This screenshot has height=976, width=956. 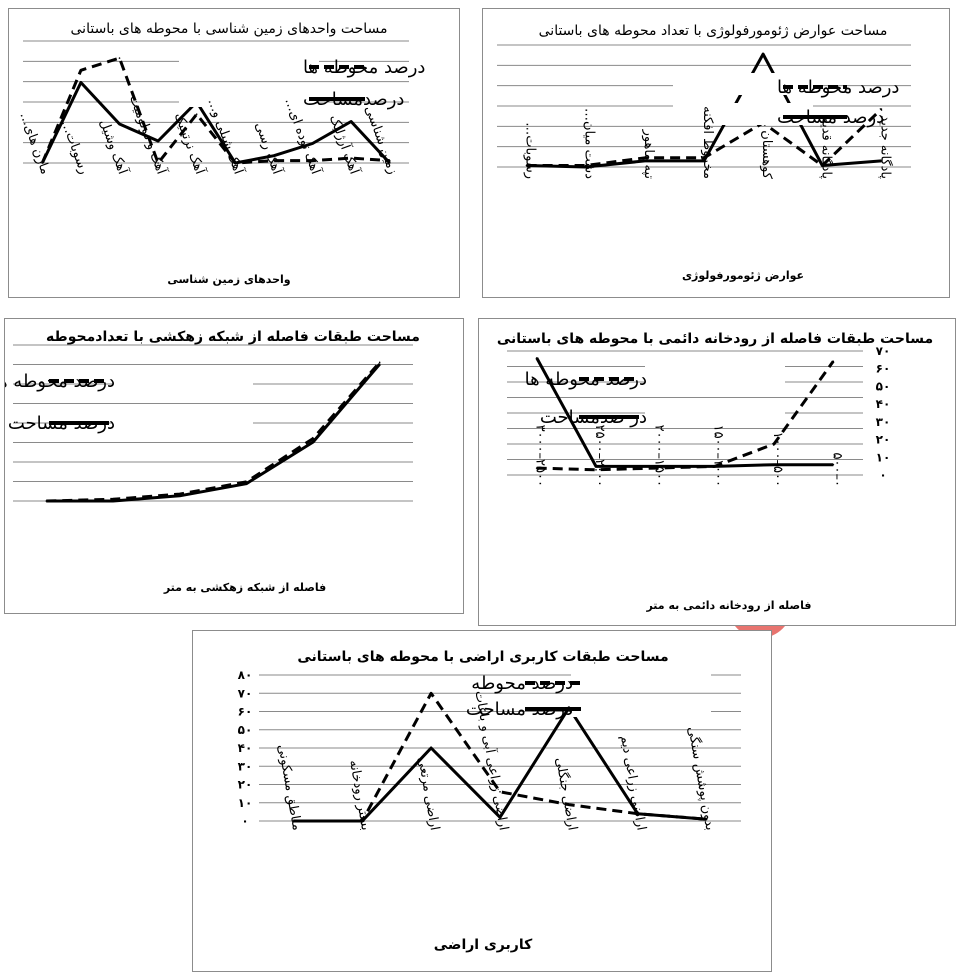 I want to click on x-axis-label: عوارض ژئومورفولوژی, so click(x=743, y=275).